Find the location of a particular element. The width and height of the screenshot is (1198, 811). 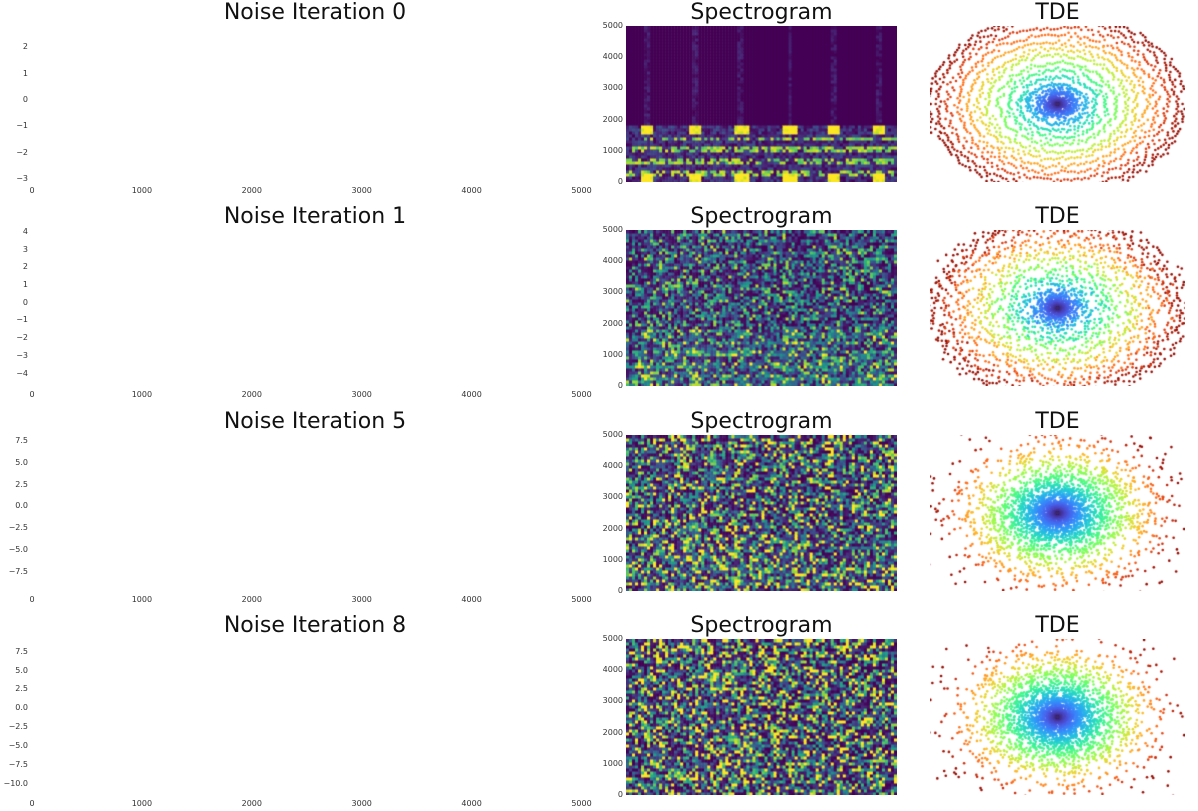

subplot-title: Noise Iteration 5 is located at coordinates (315, 421).